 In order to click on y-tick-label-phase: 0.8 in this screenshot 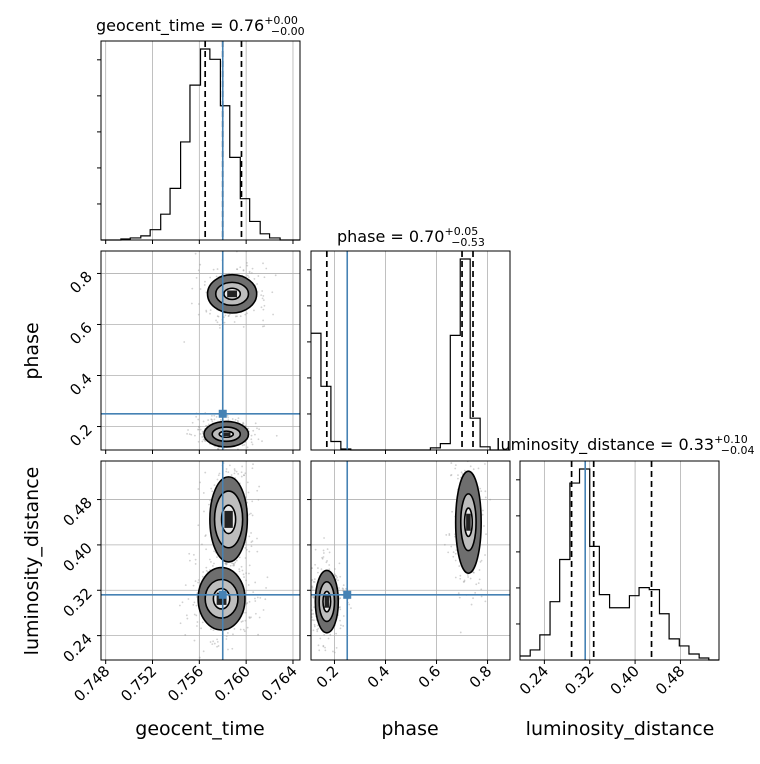, I will do `click(81, 283)`.